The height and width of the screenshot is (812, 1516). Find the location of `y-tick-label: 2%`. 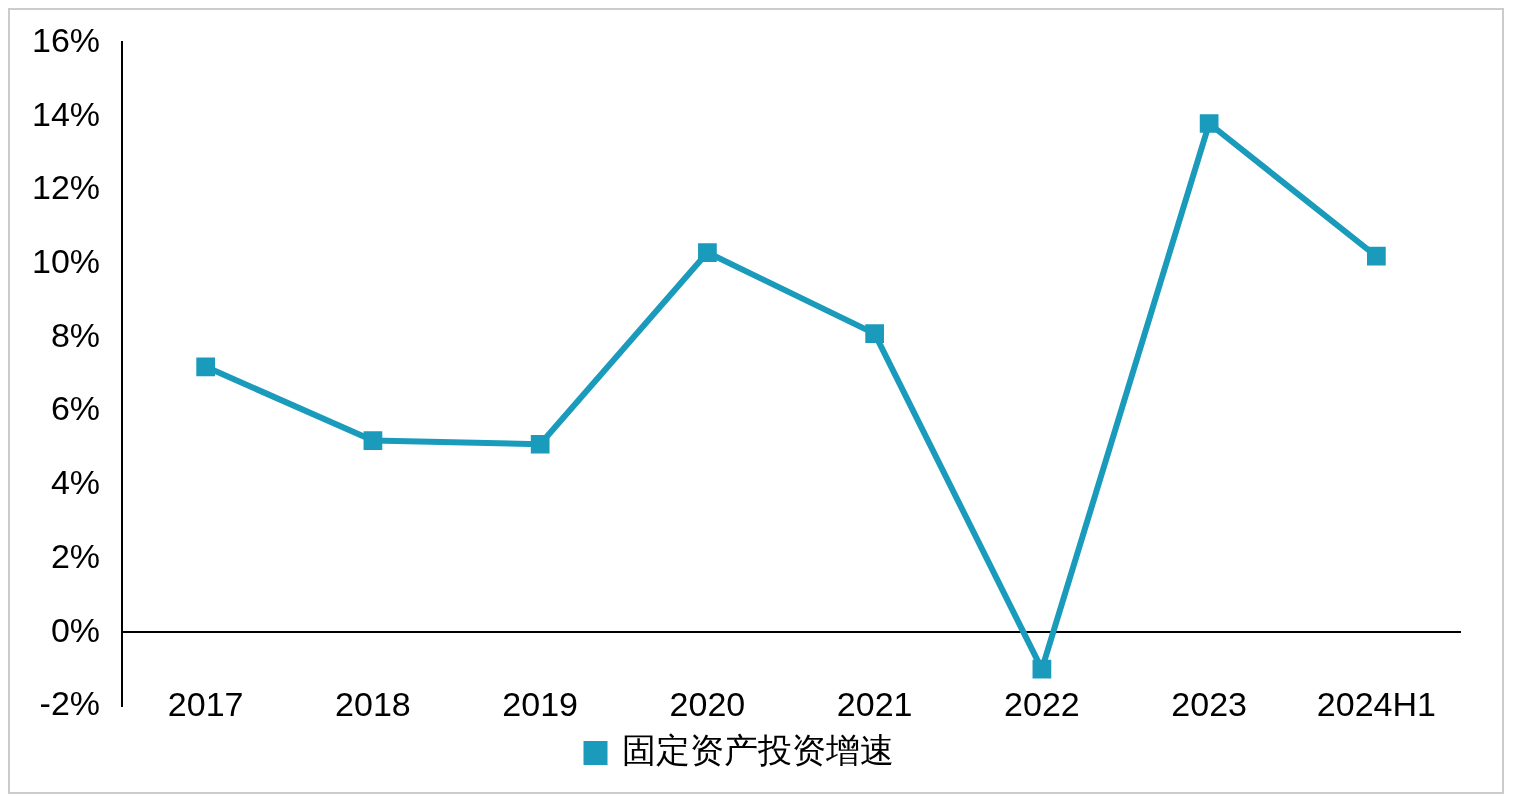

y-tick-label: 2% is located at coordinates (75, 555).